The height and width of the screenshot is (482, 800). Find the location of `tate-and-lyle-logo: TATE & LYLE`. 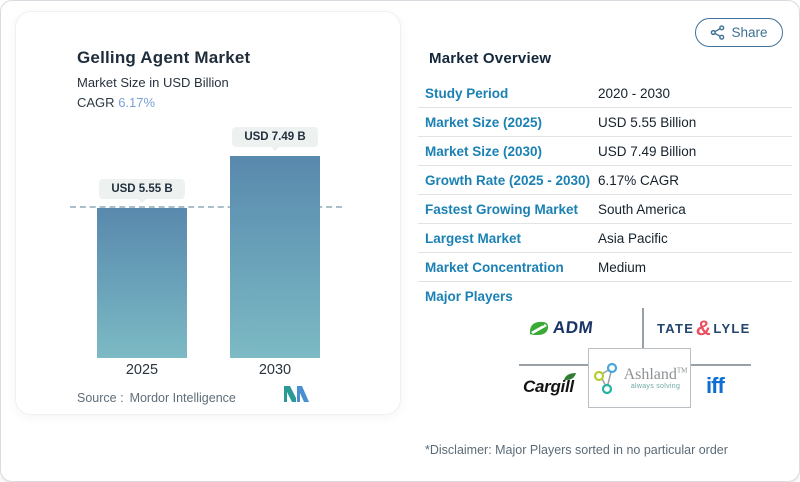

tate-and-lyle-logo: TATE & LYLE is located at coordinates (703, 328).